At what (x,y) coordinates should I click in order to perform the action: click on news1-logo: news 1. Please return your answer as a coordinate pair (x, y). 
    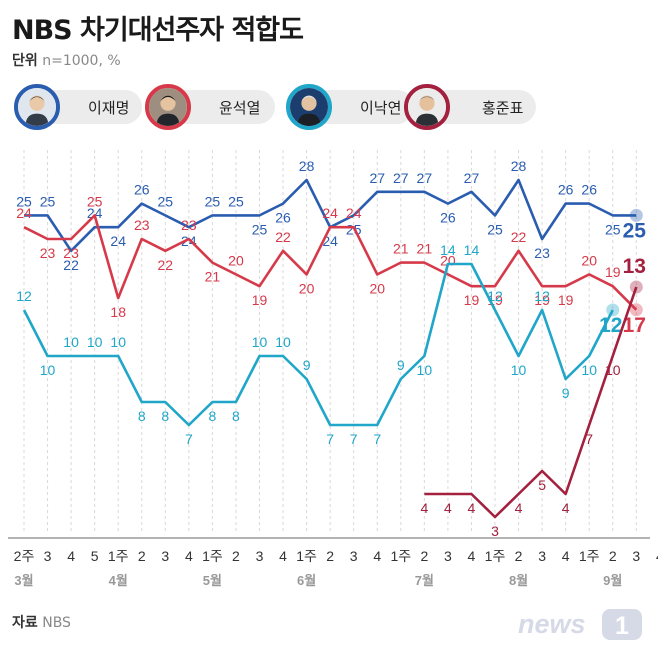
    Looking at the image, I should click on (580, 624).